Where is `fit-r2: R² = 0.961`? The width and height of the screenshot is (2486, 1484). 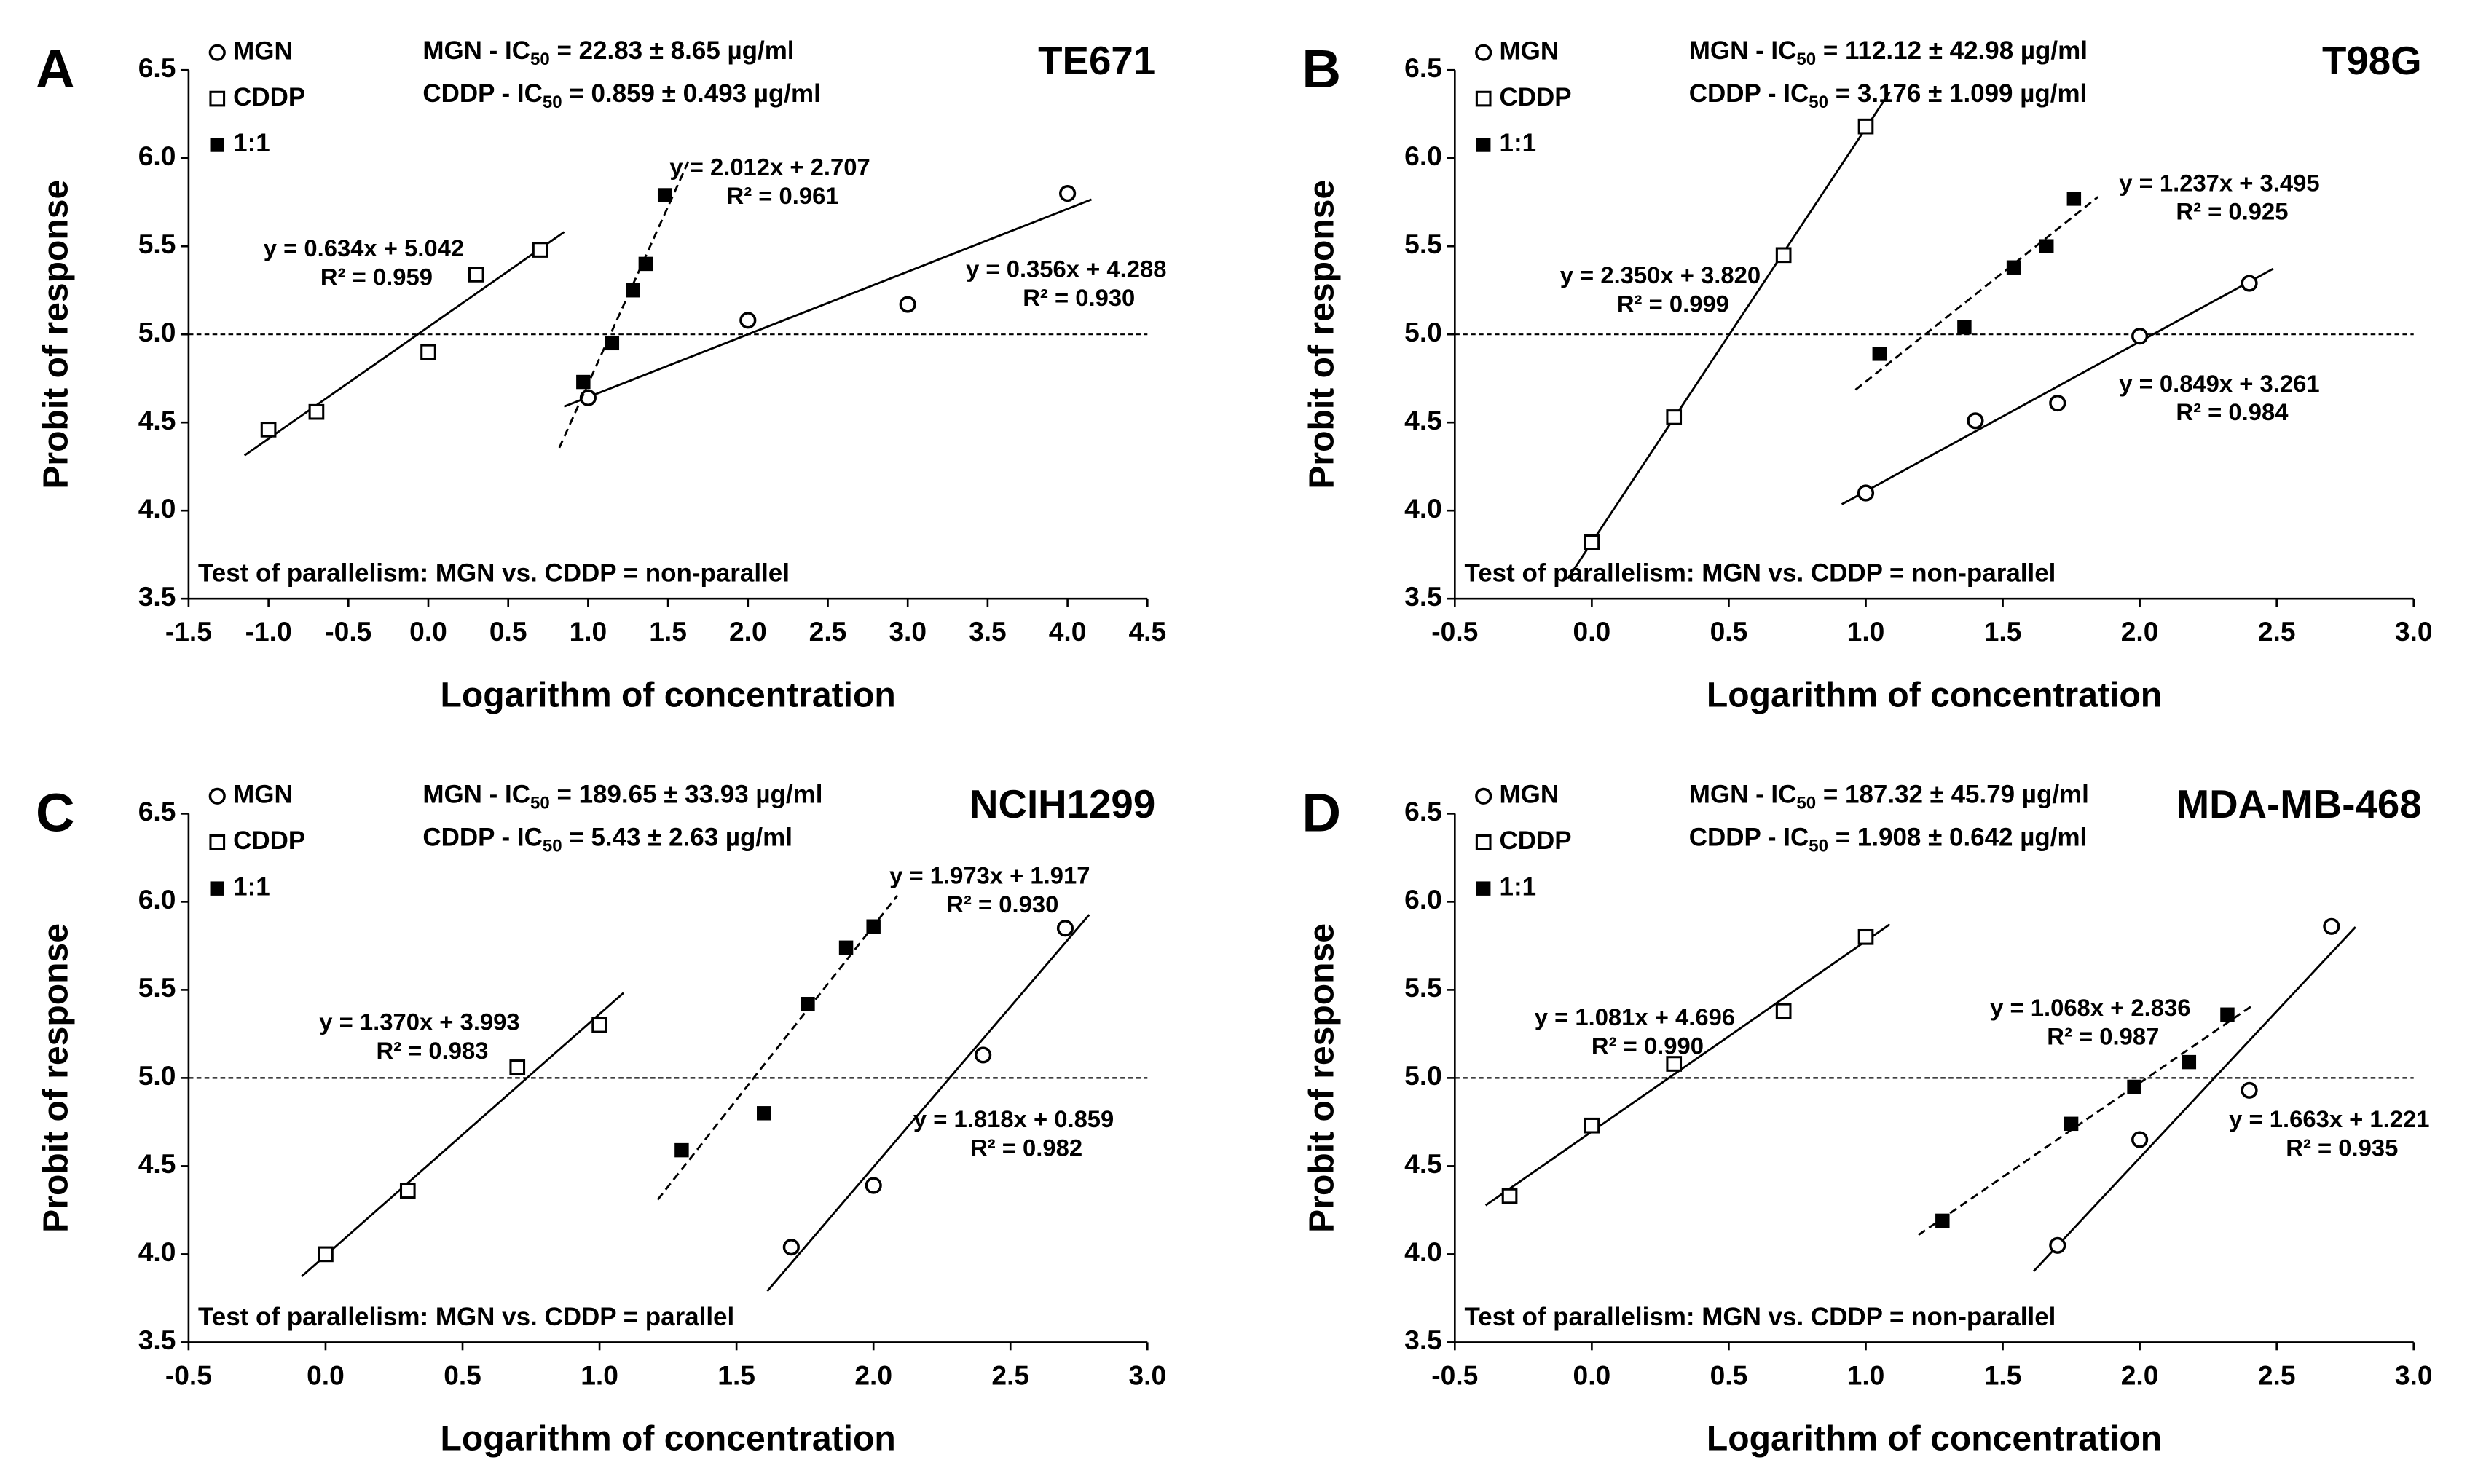 fit-r2: R² = 0.961 is located at coordinates (783, 195).